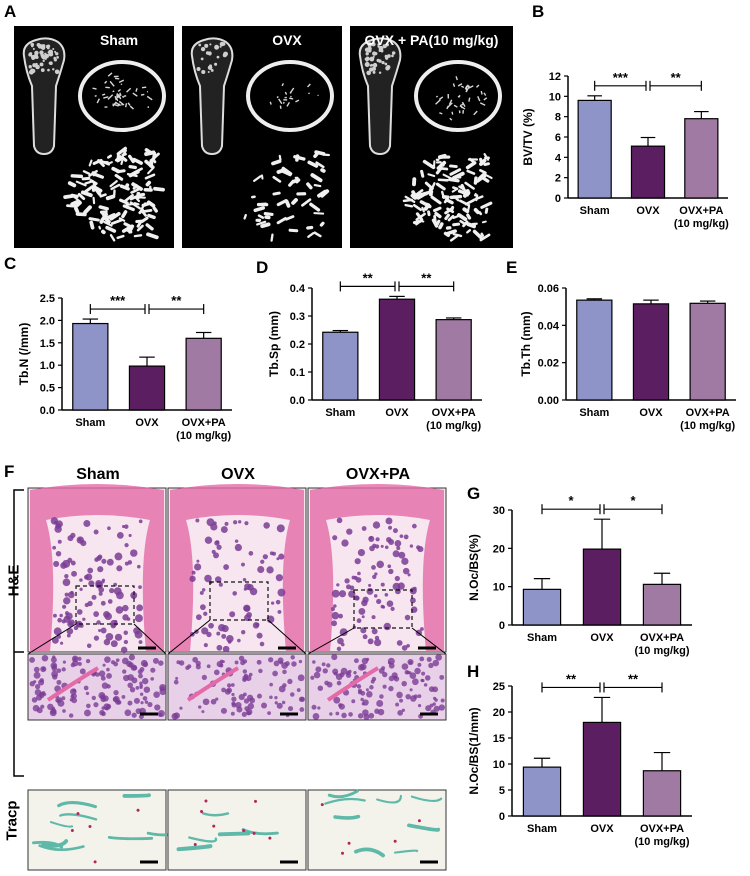 The image size is (750, 876). Describe the element at coordinates (298, 289) in the screenshot. I see `y-tick-label: 0.4` at that location.